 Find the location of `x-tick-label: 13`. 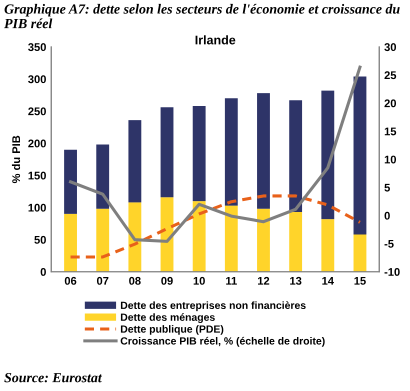

x-tick-label: 13 is located at coordinates (296, 280).